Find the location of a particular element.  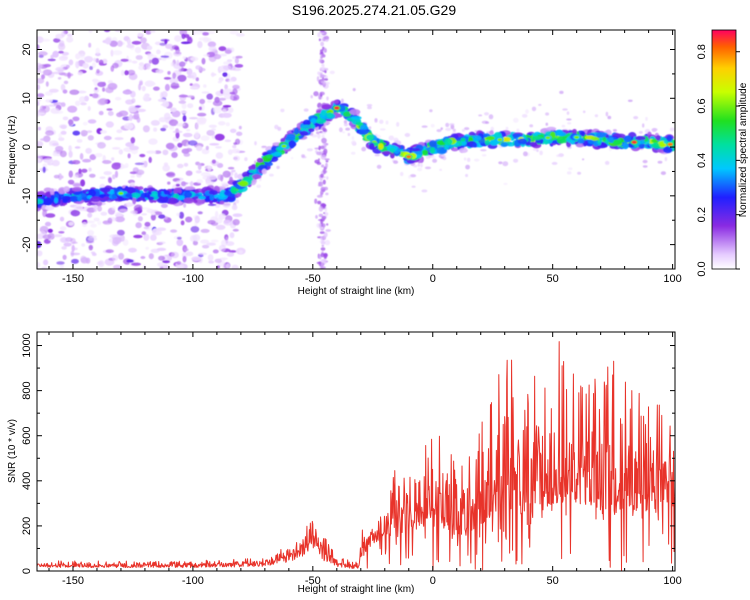

y-tick-label: -10 is located at coordinates (27, 196).